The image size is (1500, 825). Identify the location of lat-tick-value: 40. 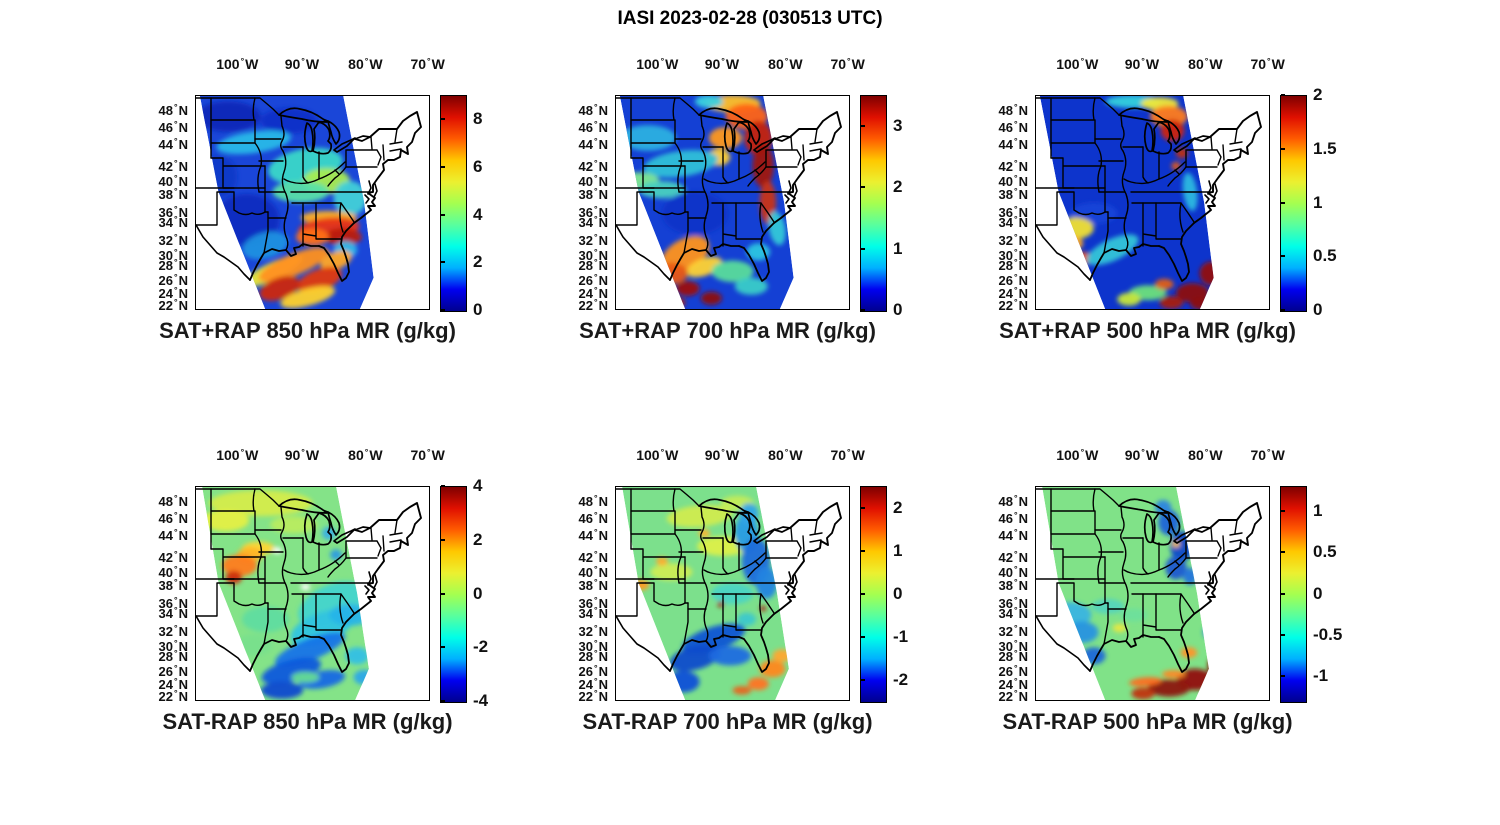
(1005, 572).